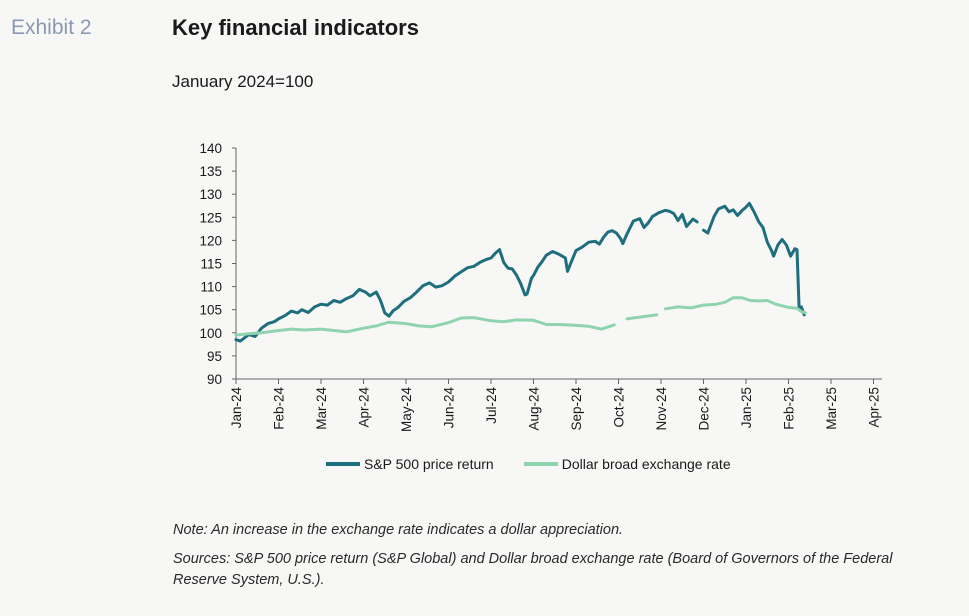 The width and height of the screenshot is (969, 616). Describe the element at coordinates (619, 407) in the screenshot. I see `x-tick-label: Oct-24` at that location.